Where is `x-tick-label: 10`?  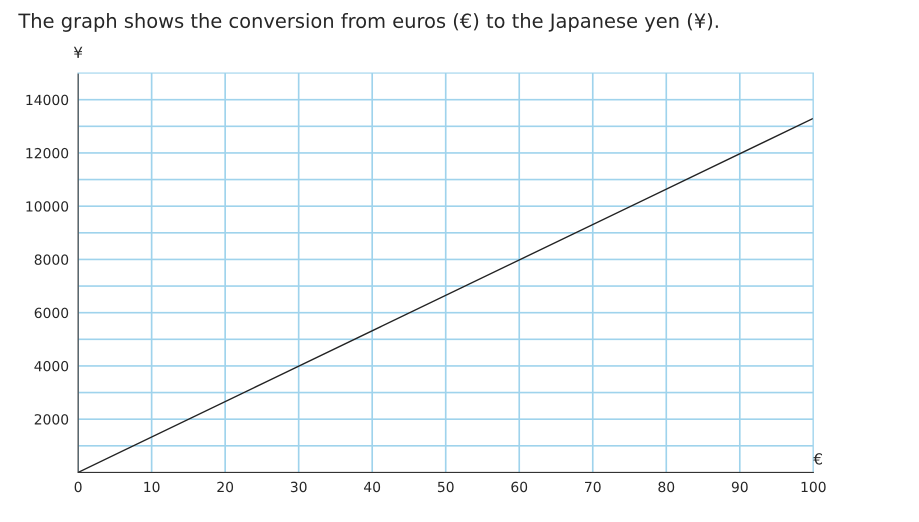 x-tick-label: 10 is located at coordinates (152, 487).